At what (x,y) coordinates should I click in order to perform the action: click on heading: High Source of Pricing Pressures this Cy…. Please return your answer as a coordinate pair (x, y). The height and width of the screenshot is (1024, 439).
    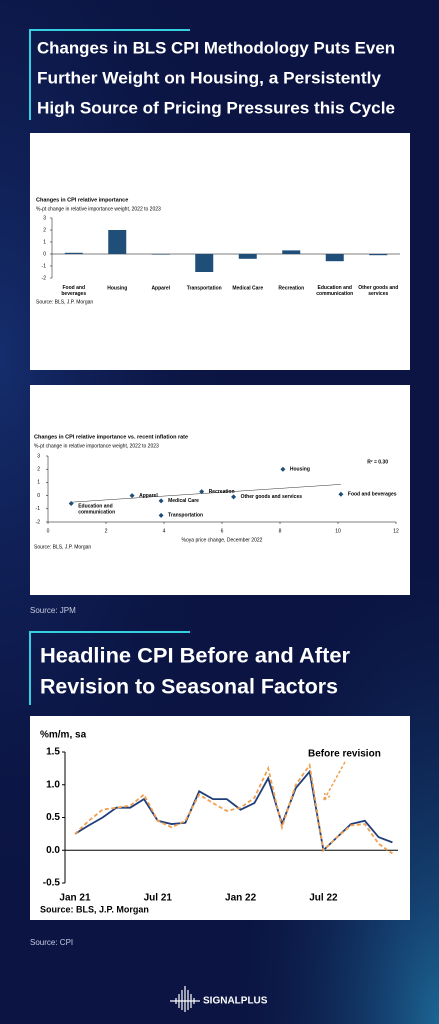
    Looking at the image, I should click on (216, 107).